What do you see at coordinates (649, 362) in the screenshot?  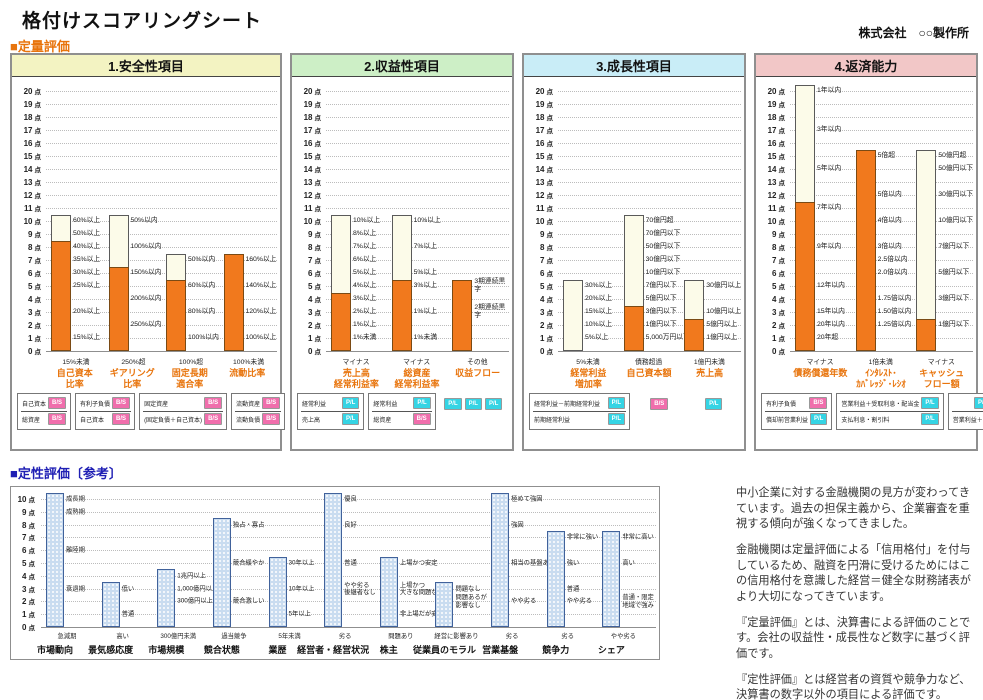 I see `bar-zero-label: 債務超過` at bounding box center [649, 362].